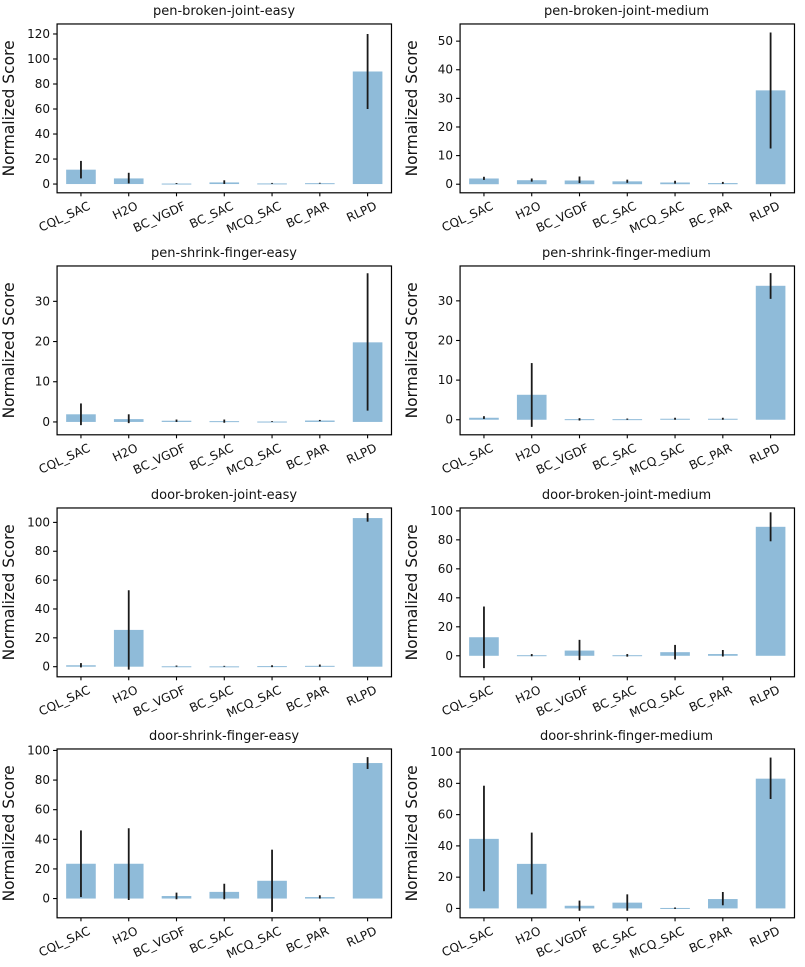  Describe the element at coordinates (224, 253) in the screenshot. I see `chart-title: pen-shrink-finger-easy` at that location.